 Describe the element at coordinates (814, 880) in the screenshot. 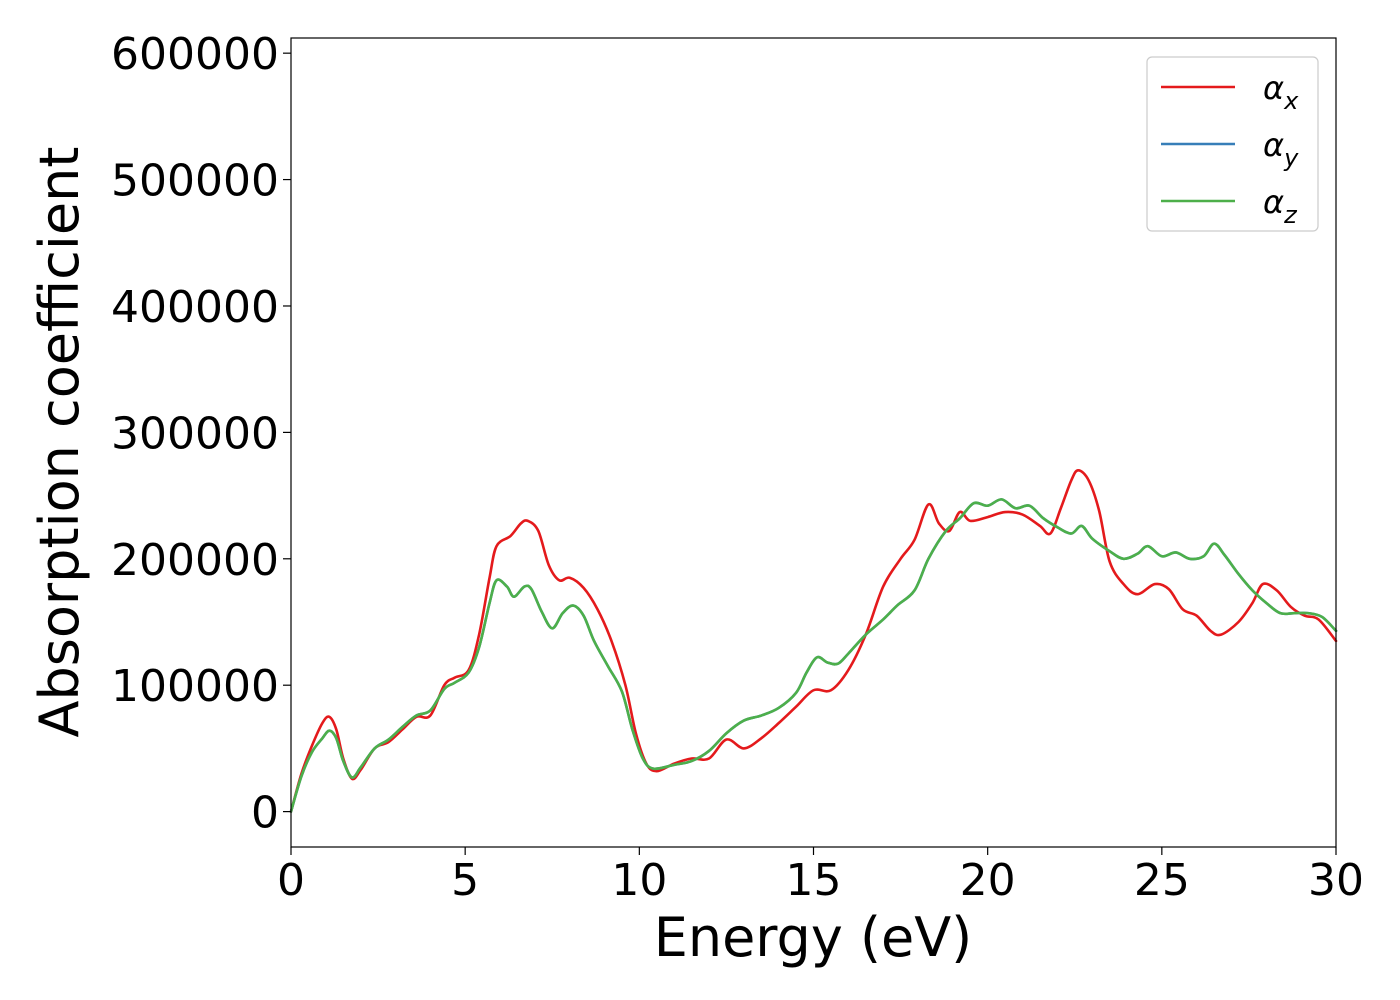

I see `x-tick-label: 15` at that location.